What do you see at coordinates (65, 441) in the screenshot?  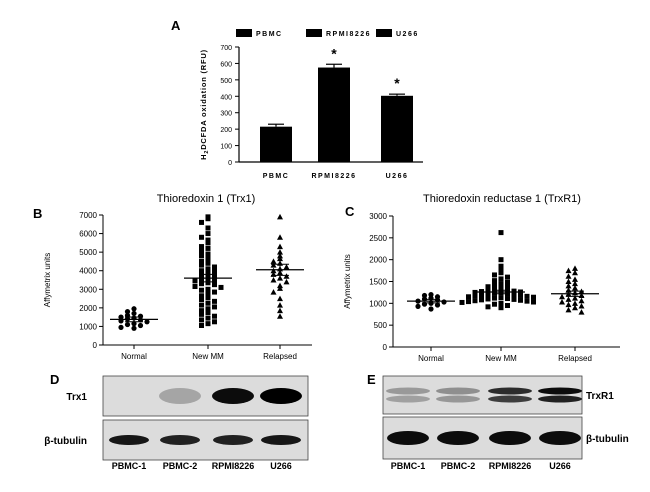 I see `blot-row-label: β-tubulin` at bounding box center [65, 441].